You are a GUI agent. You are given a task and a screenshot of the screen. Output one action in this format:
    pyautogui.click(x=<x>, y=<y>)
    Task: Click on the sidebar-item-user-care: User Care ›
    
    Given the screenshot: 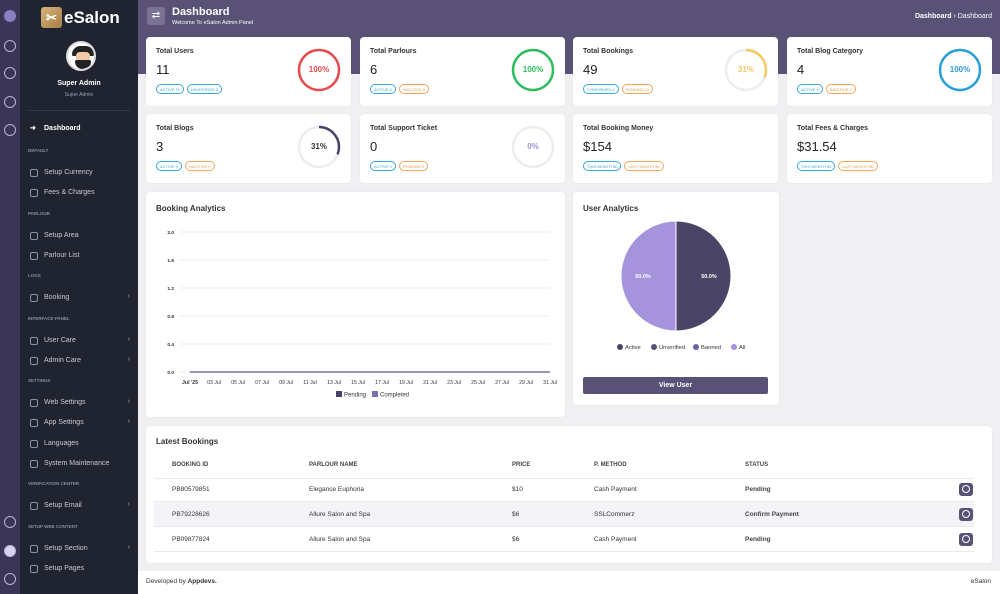 What is the action you would take?
    pyautogui.click(x=79, y=341)
    